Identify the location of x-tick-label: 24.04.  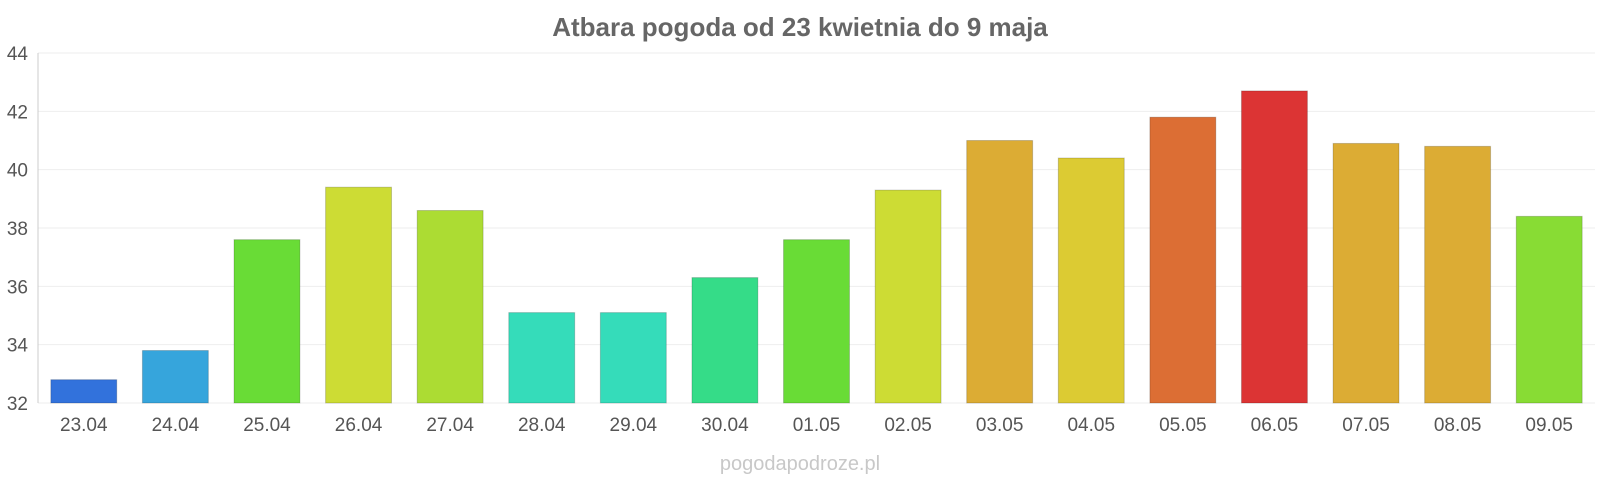
(176, 425).